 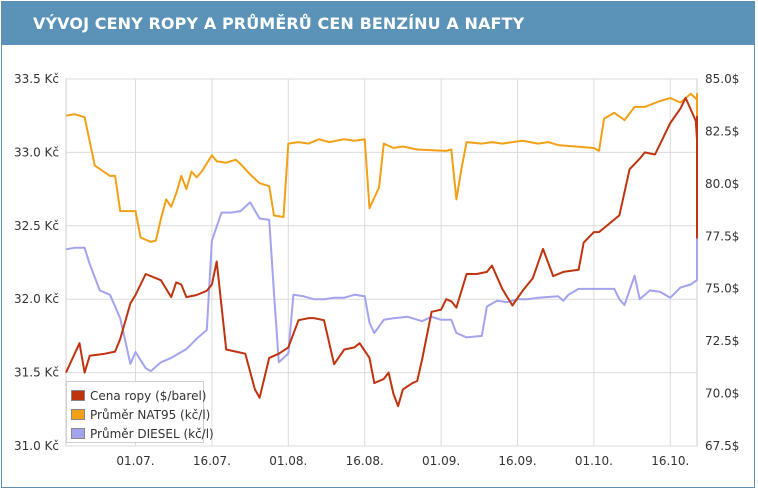 I want to click on y-right-tick-label: 67.5$, so click(x=722, y=446).